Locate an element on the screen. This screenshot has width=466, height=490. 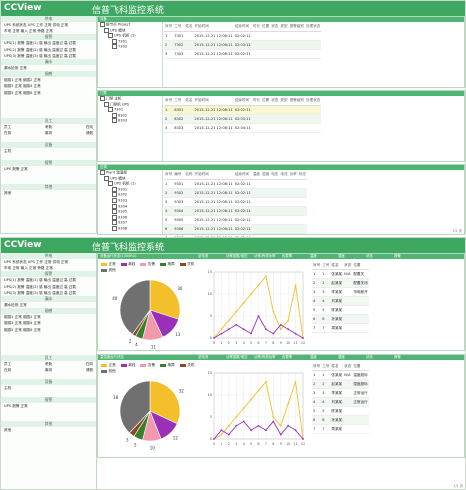
table-row: 2 9302 2015-12-21 12:08:11 02:02:11 is located at coordinates (235, 193).